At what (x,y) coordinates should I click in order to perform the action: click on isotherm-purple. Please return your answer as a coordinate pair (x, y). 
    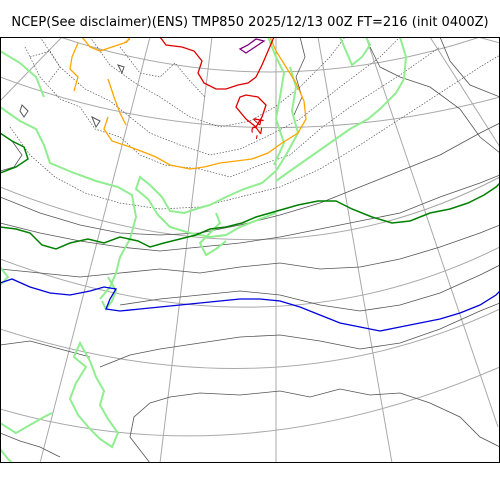
    Looking at the image, I should click on (252, 46).